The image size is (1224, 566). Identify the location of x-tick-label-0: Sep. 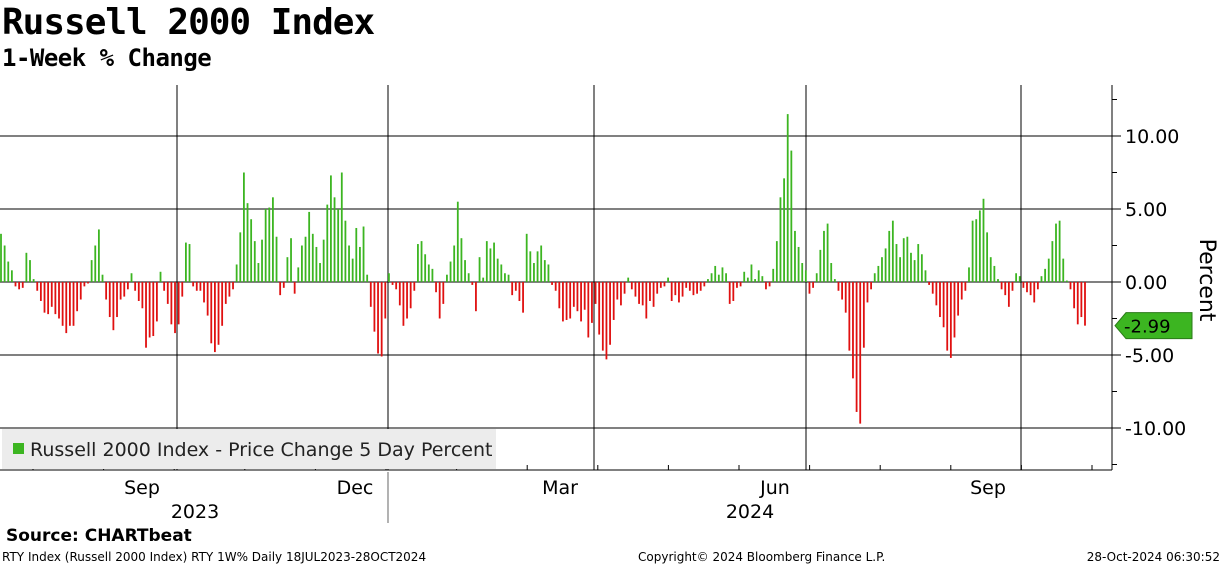
(142, 488).